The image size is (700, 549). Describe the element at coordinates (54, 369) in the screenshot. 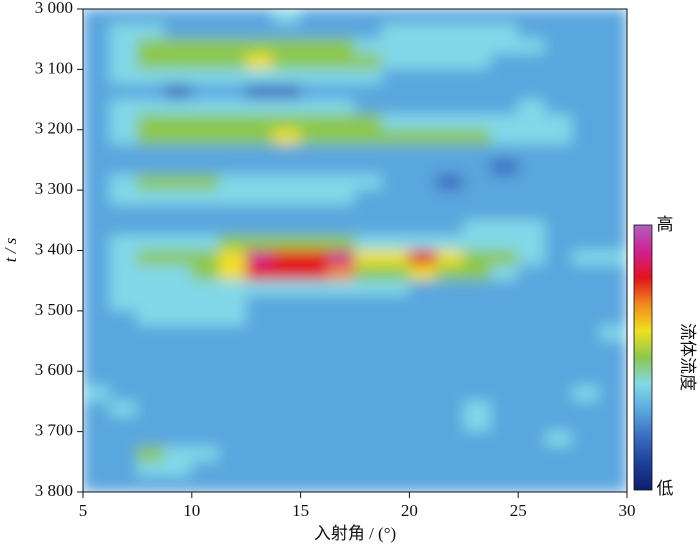

I see `y-tick-label: 3 600` at that location.